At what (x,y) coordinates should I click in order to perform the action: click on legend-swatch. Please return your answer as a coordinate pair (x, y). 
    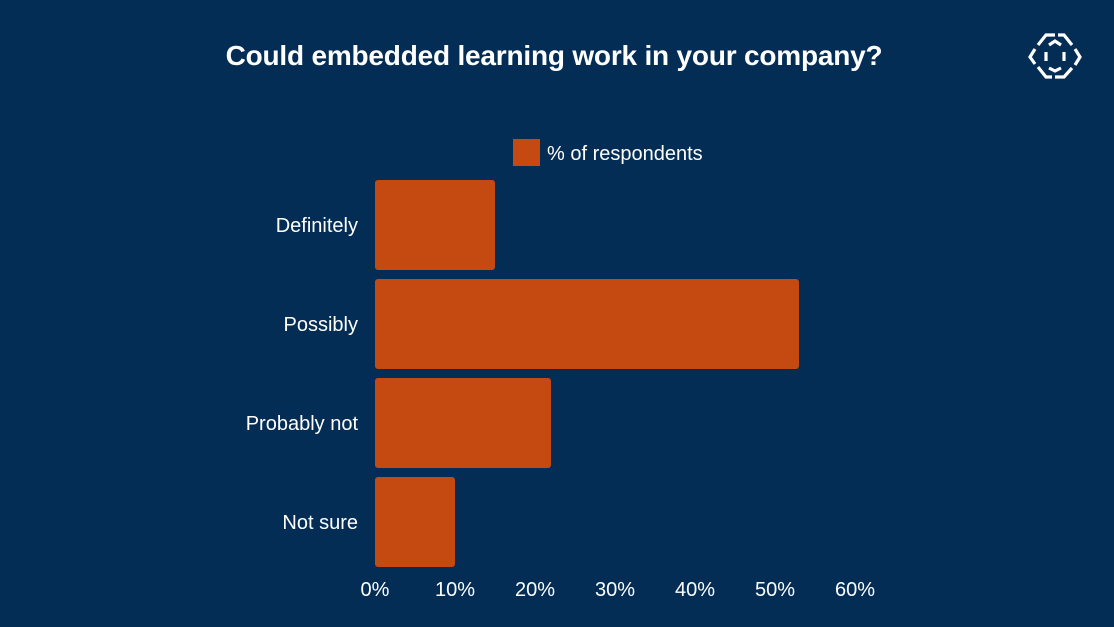
    Looking at the image, I should click on (526, 152).